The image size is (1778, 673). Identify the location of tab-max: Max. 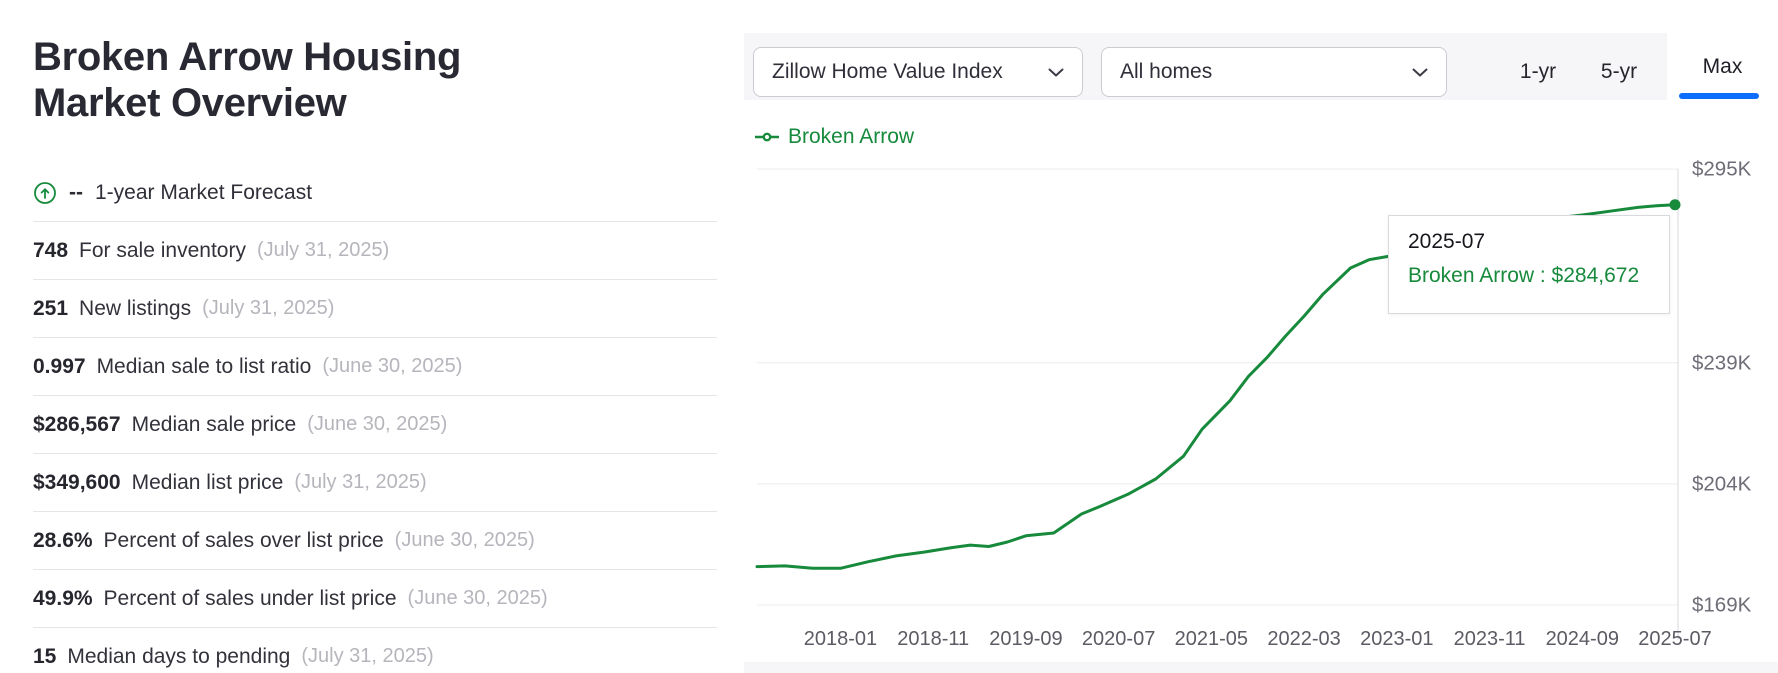
(1722, 66).